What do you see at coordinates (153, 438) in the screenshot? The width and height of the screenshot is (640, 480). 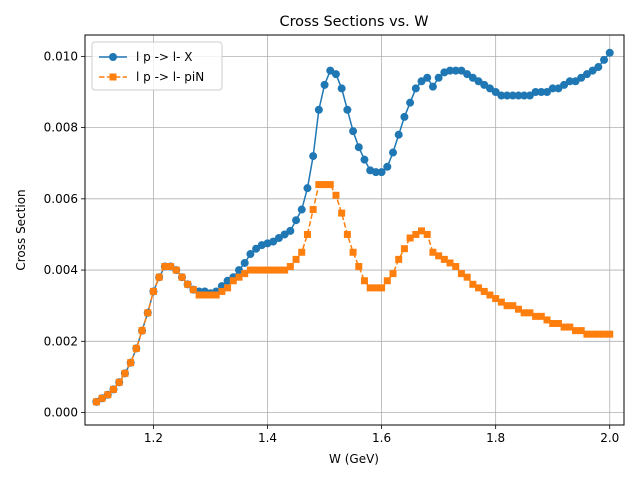 I see `x-tick-label: 1.2` at bounding box center [153, 438].